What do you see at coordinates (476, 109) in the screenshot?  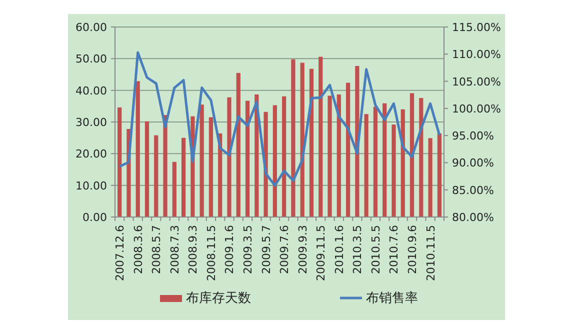 I see `y2-tick-label: 100.00%` at bounding box center [476, 109].